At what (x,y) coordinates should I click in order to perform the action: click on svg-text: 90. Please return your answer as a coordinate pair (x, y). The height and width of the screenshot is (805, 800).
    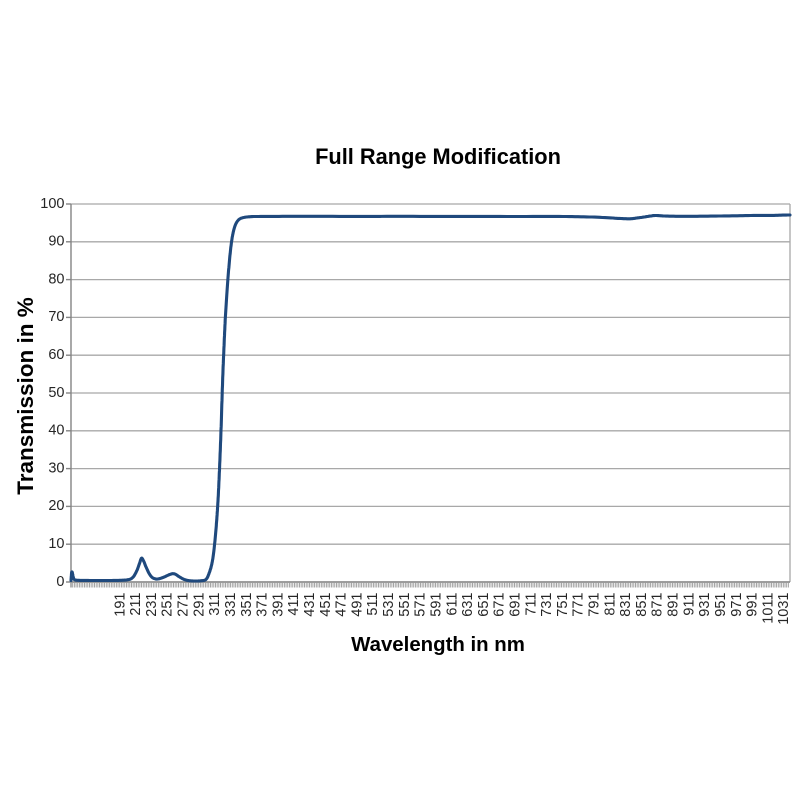
    Looking at the image, I should click on (56, 242).